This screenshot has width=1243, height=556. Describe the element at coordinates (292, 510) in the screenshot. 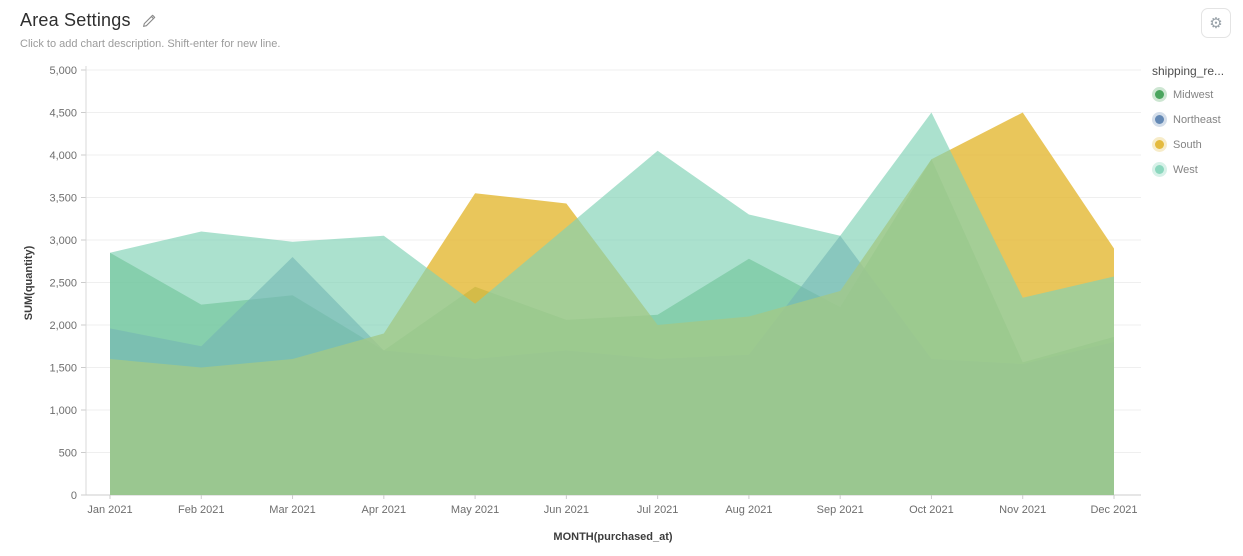

I see `x-tick-label: Mar 2021` at that location.